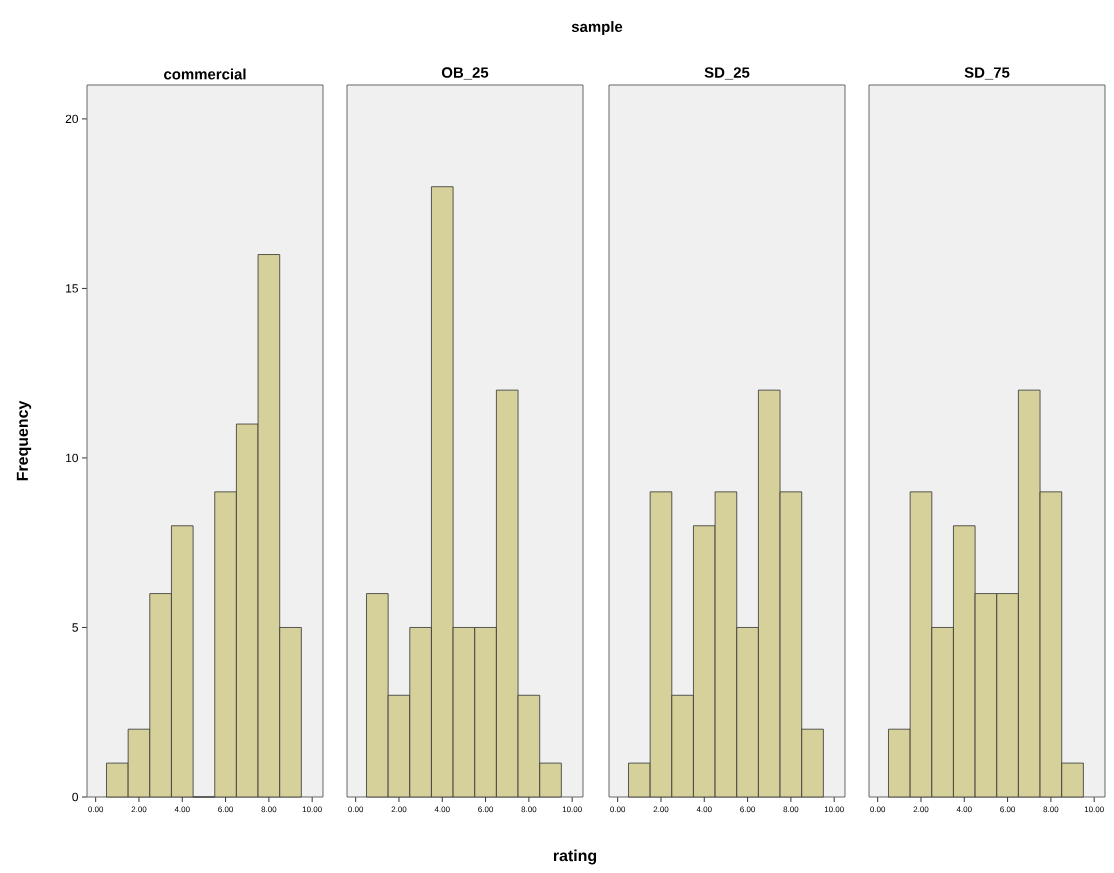  I want to click on chart-title: commercial, so click(205, 74).